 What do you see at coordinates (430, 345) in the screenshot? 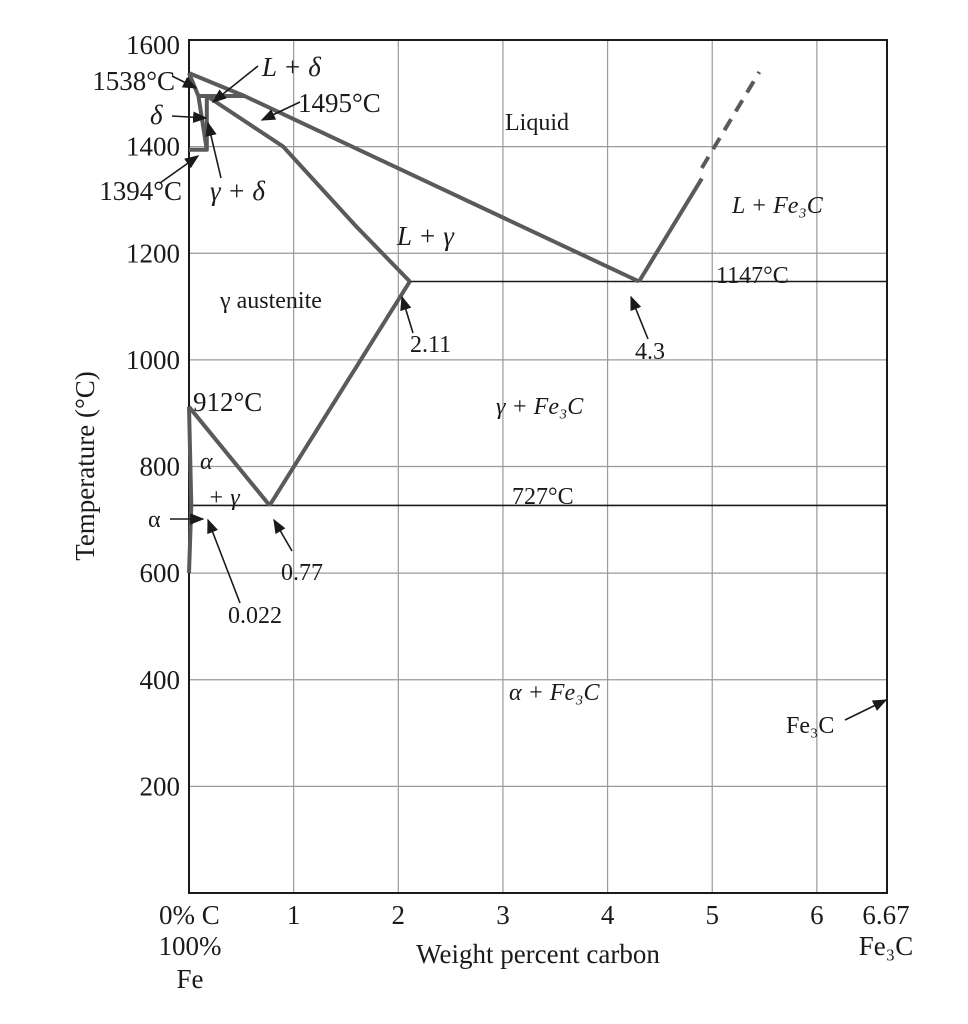
I see `label-2-11: 2.11` at bounding box center [430, 345].